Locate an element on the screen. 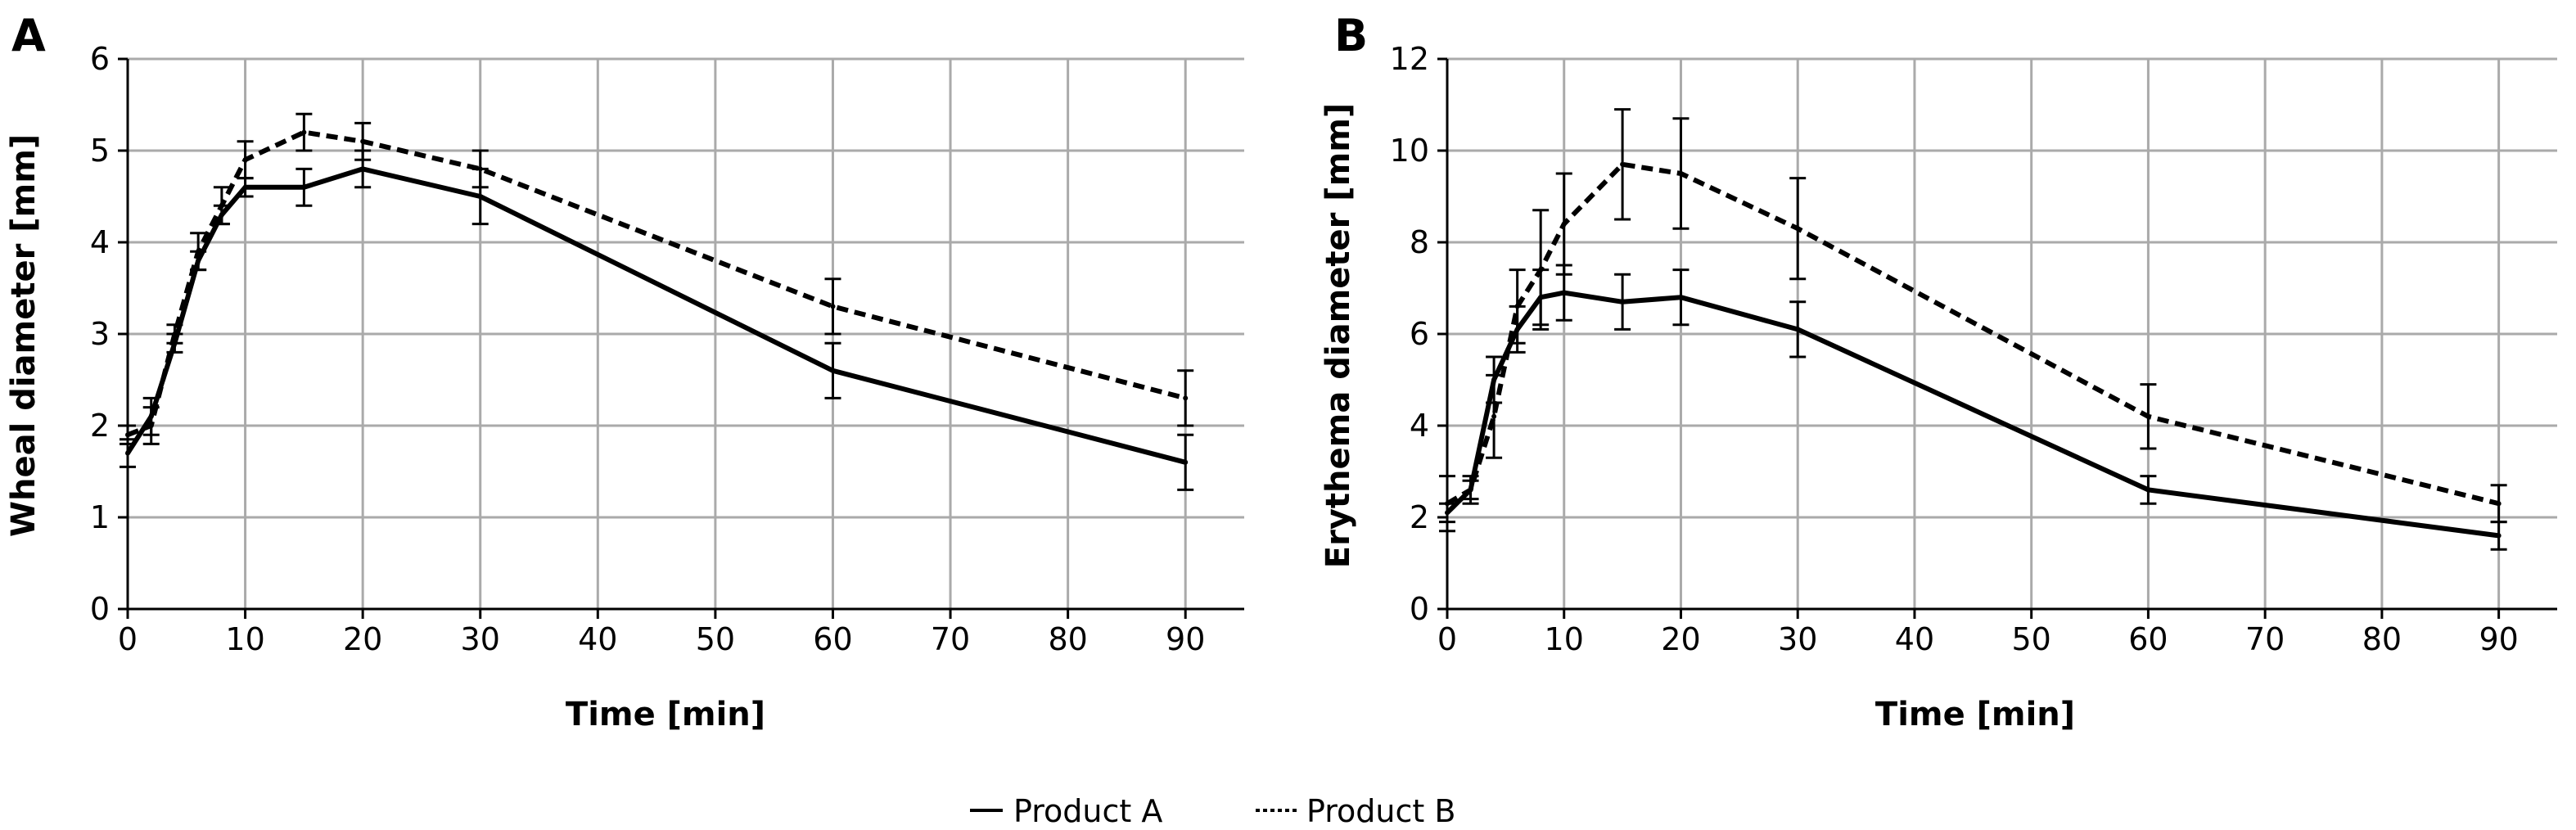 Image resolution: width=2576 pixels, height=830 pixels. legend-label-product-b: Product B is located at coordinates (1380, 810).